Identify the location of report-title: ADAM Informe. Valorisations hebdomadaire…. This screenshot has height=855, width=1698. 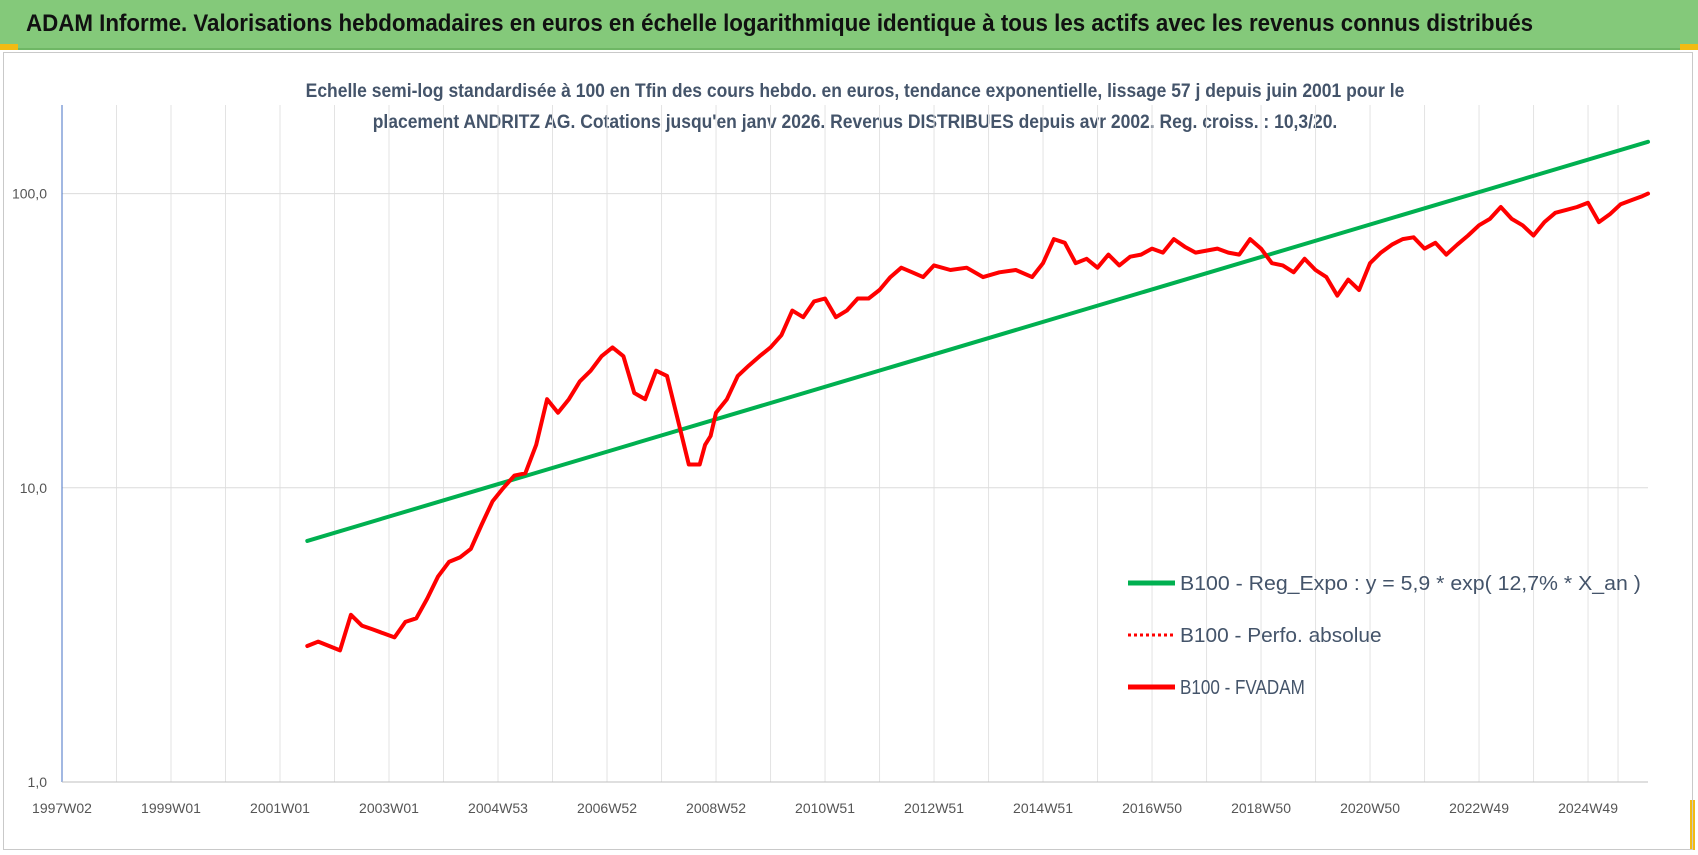
(780, 23).